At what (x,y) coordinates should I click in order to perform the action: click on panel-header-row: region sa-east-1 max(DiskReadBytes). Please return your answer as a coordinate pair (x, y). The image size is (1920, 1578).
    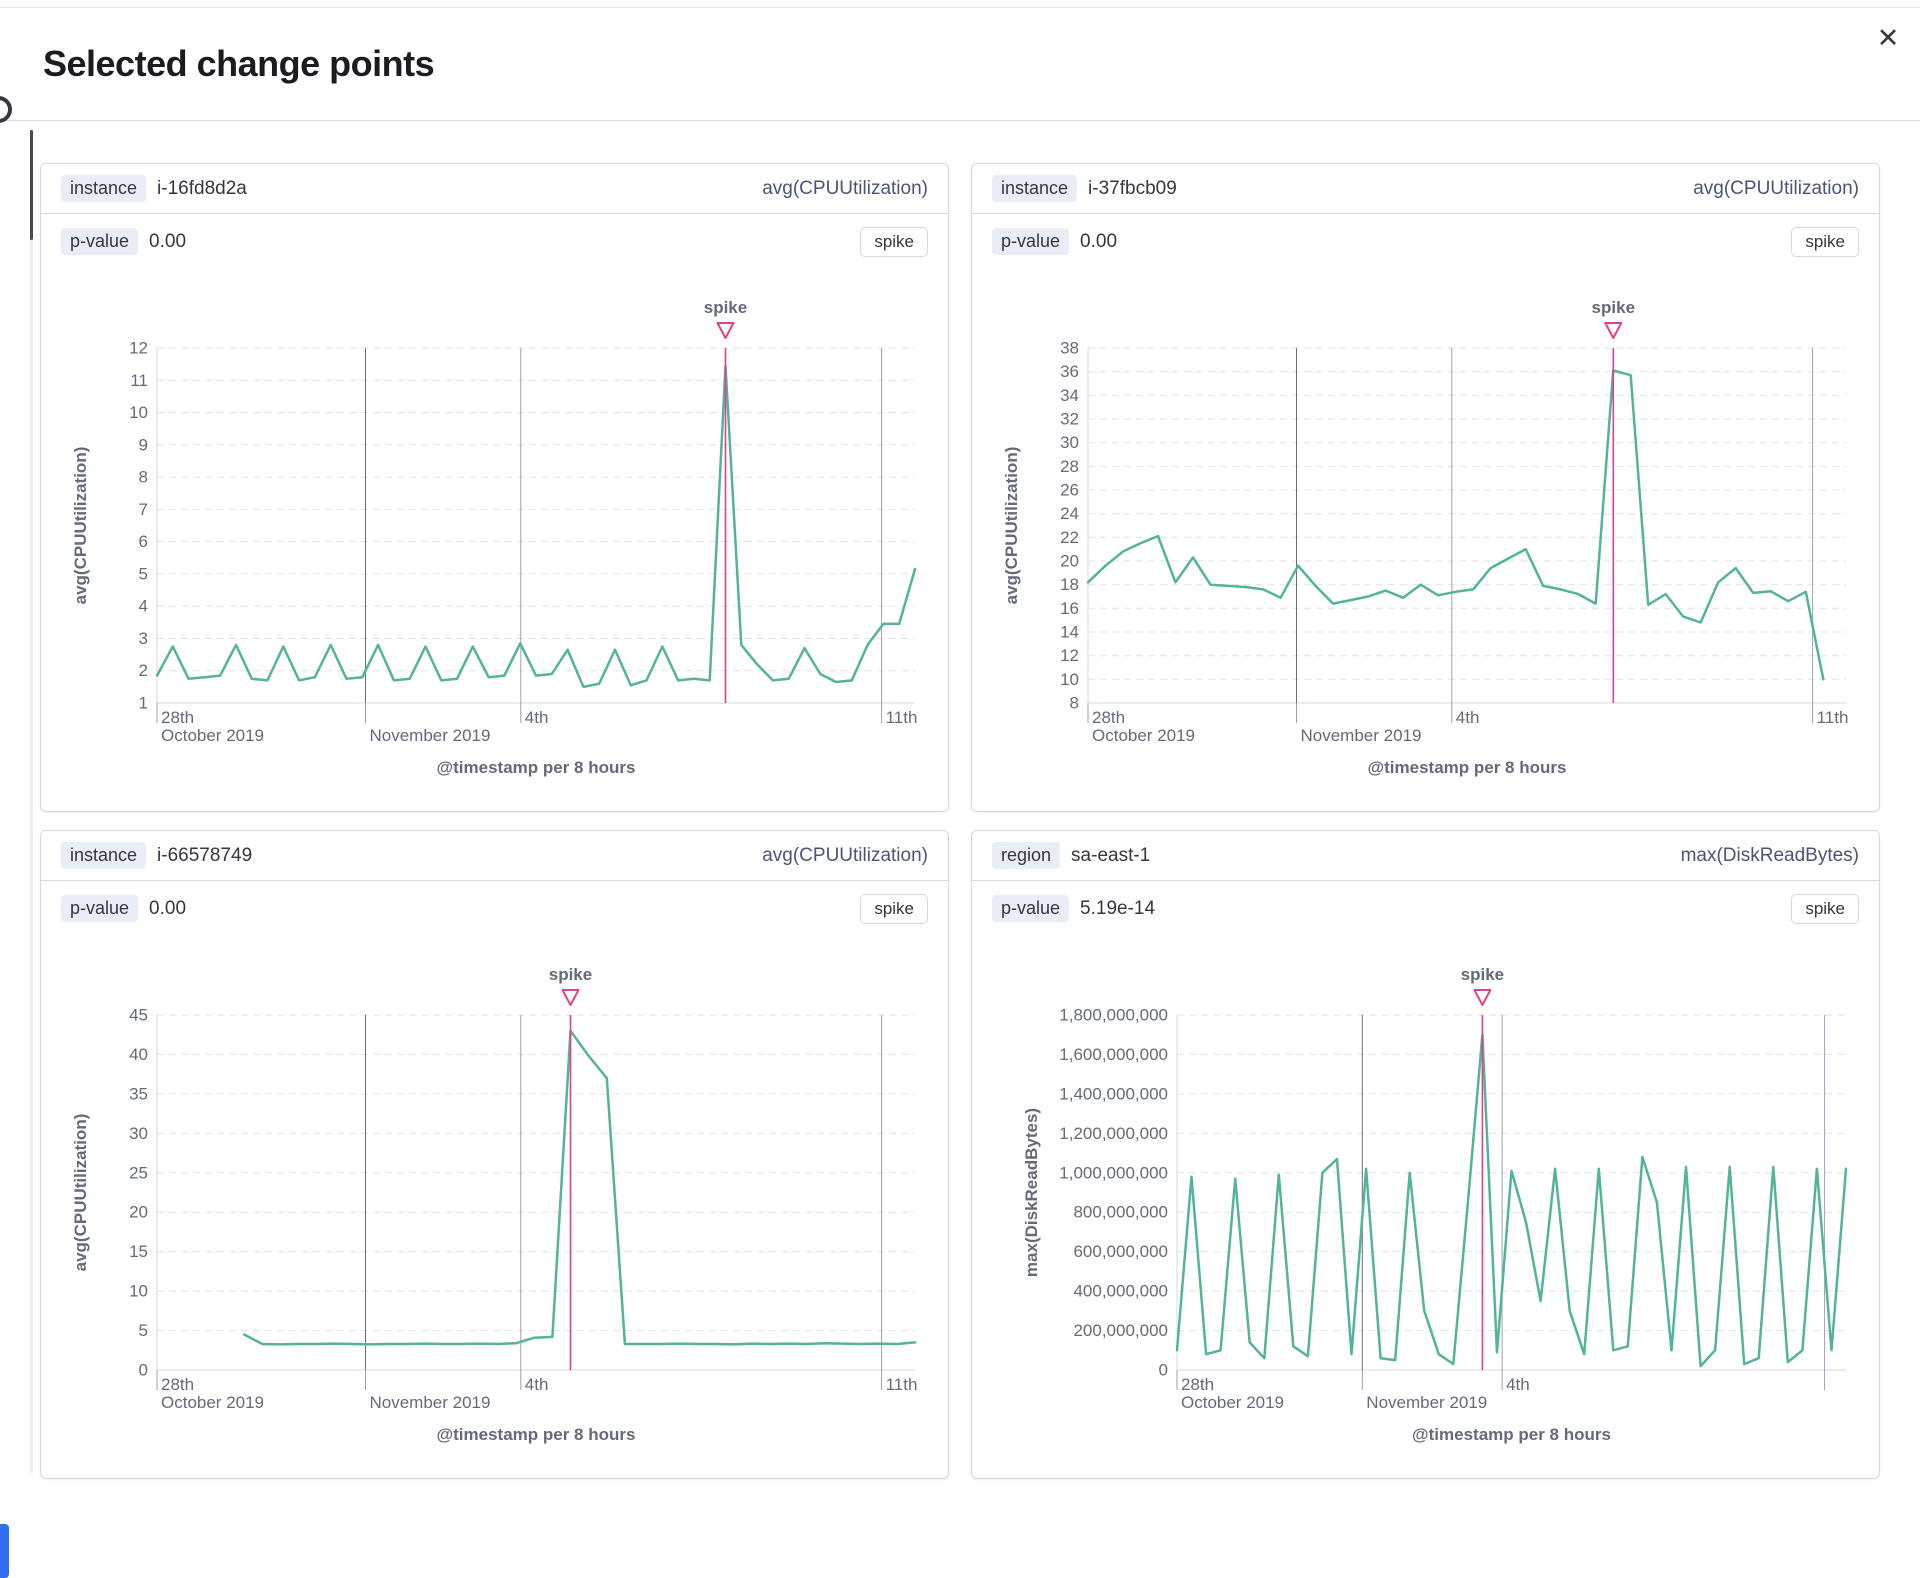
    Looking at the image, I should click on (1425, 856).